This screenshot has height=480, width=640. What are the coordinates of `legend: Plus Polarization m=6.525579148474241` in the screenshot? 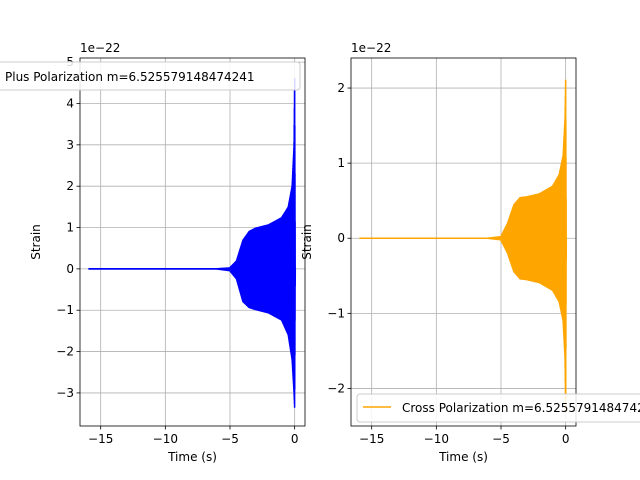 It's located at (150, 76).